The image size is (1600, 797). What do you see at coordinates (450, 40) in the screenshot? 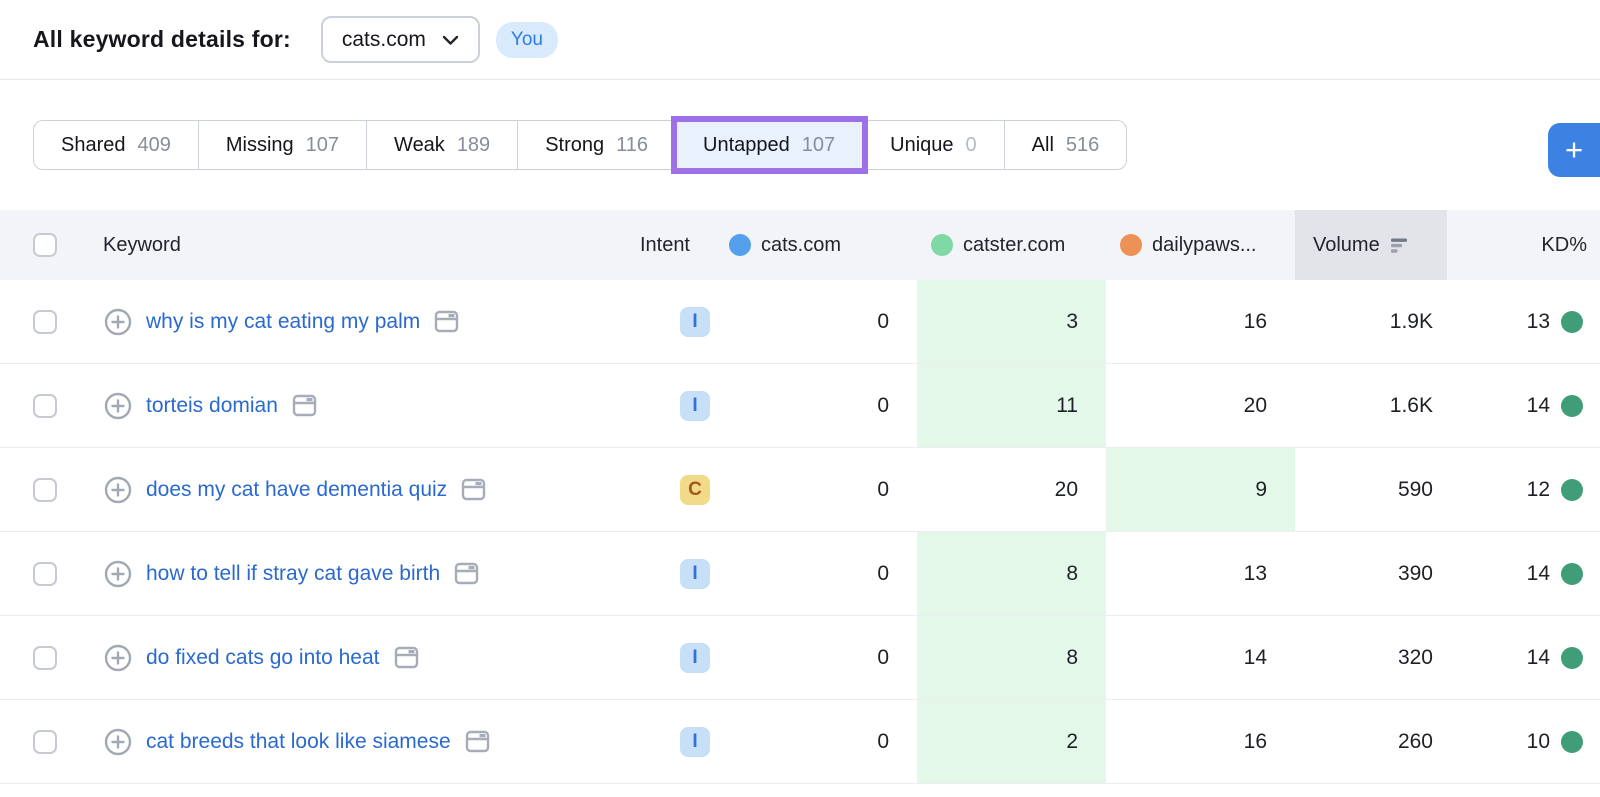
I see `chevron-down-icon` at bounding box center [450, 40].